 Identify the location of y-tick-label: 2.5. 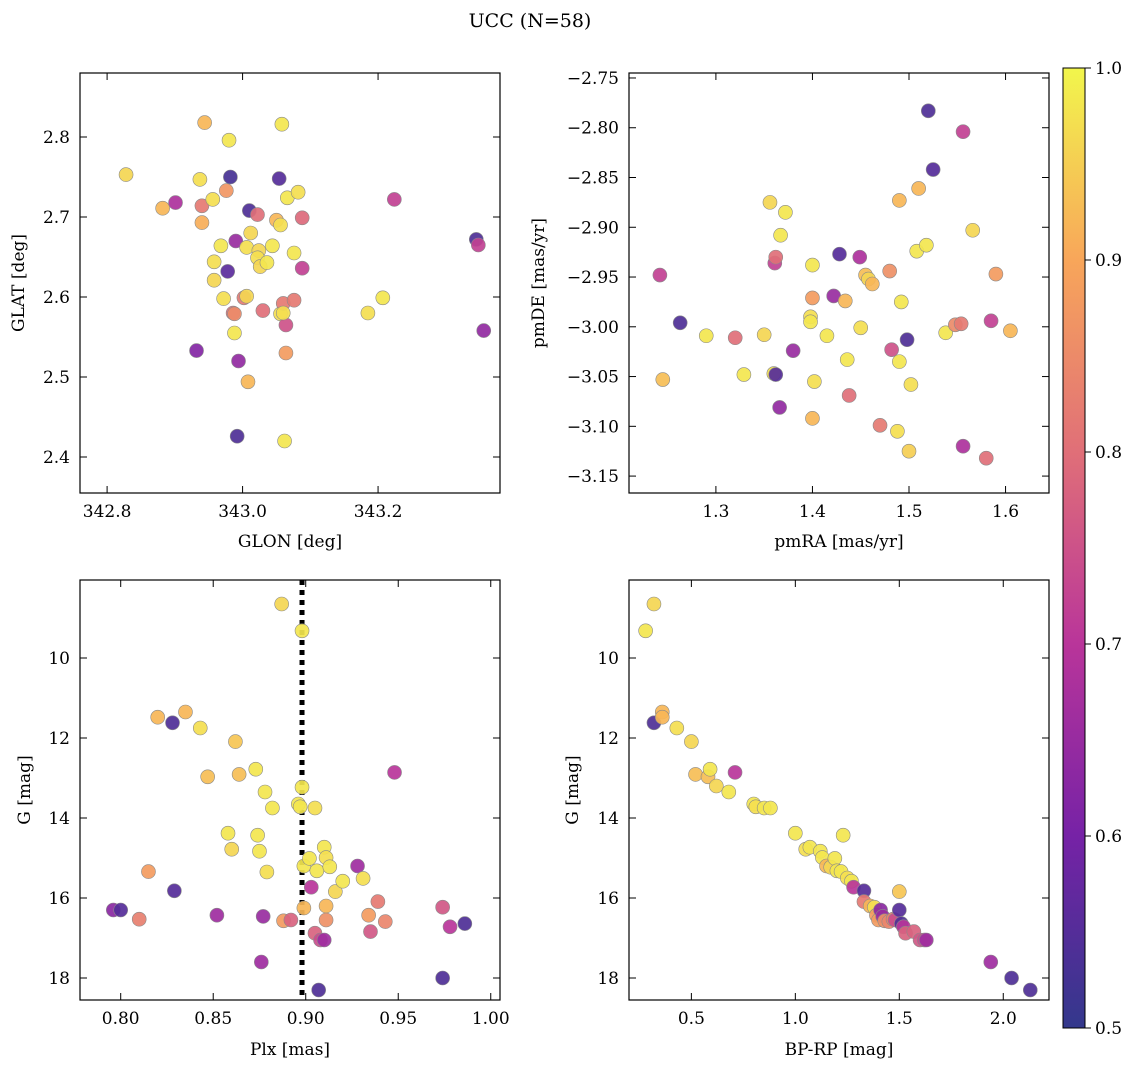
(56, 378).